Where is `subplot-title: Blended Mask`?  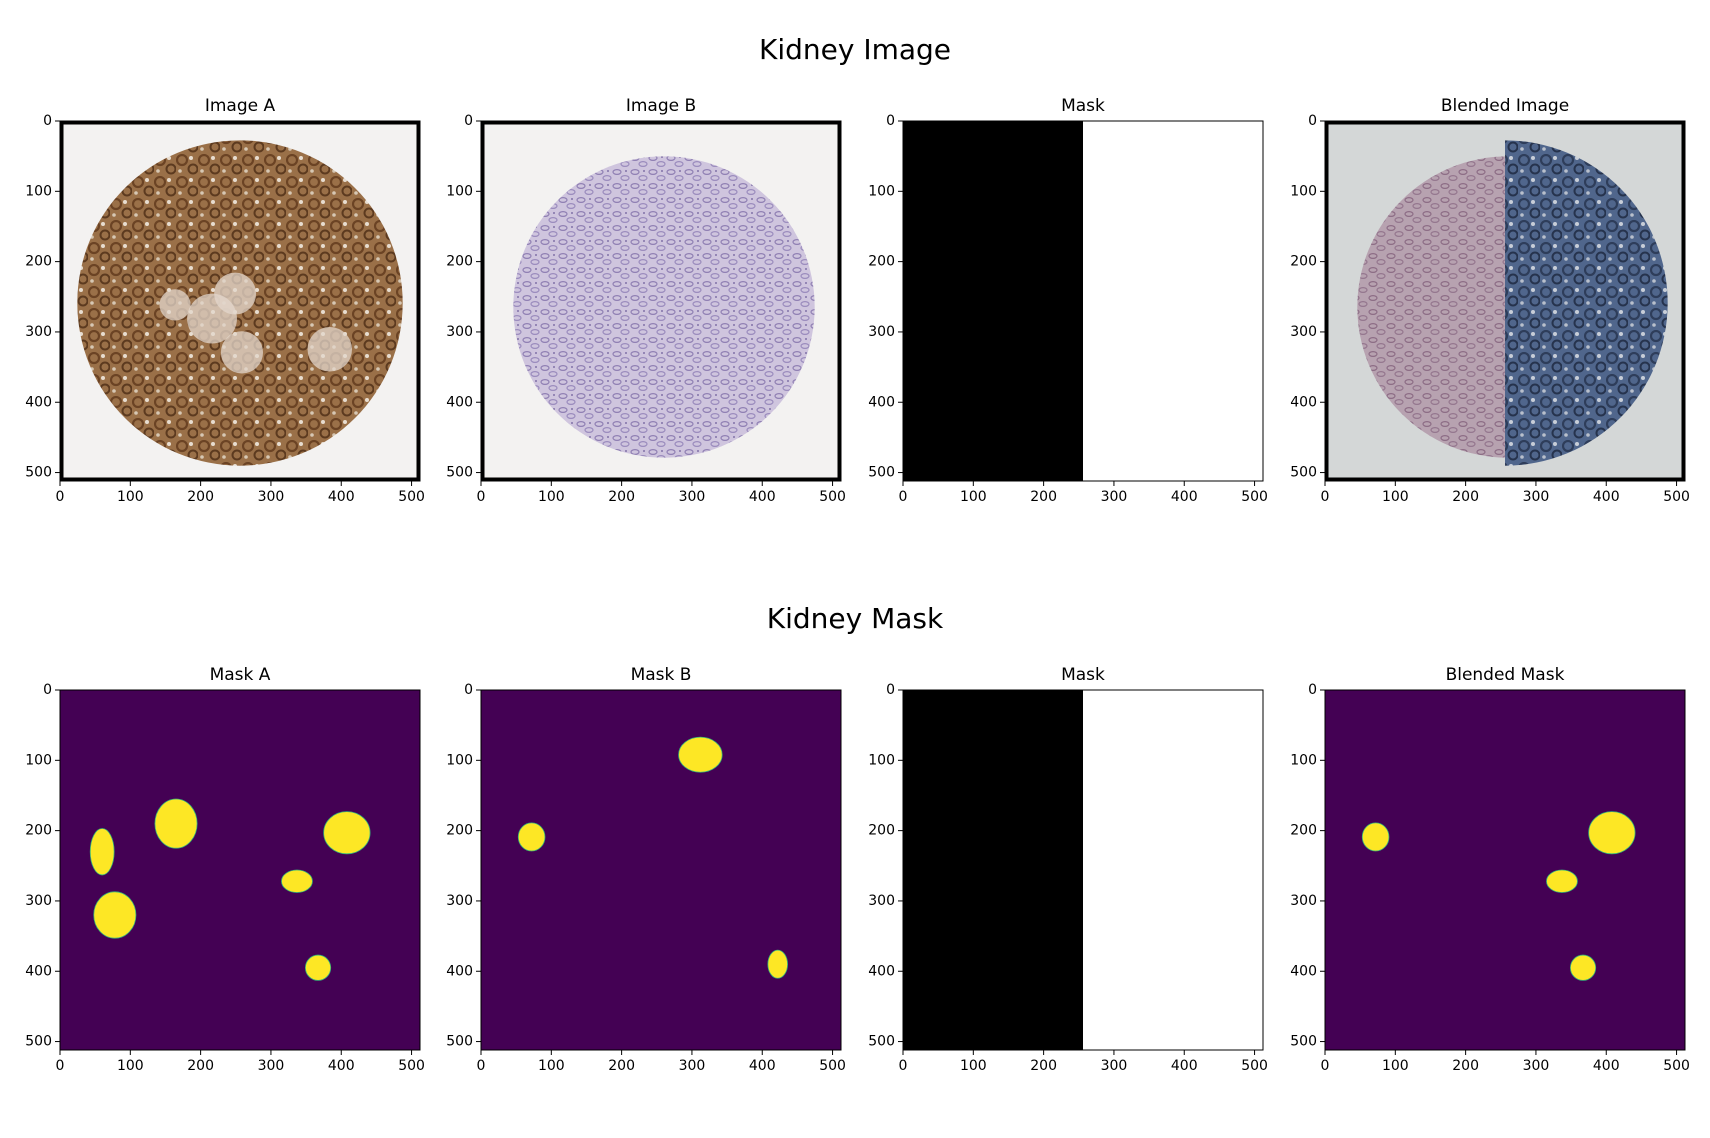 subplot-title: Blended Mask is located at coordinates (1505, 675).